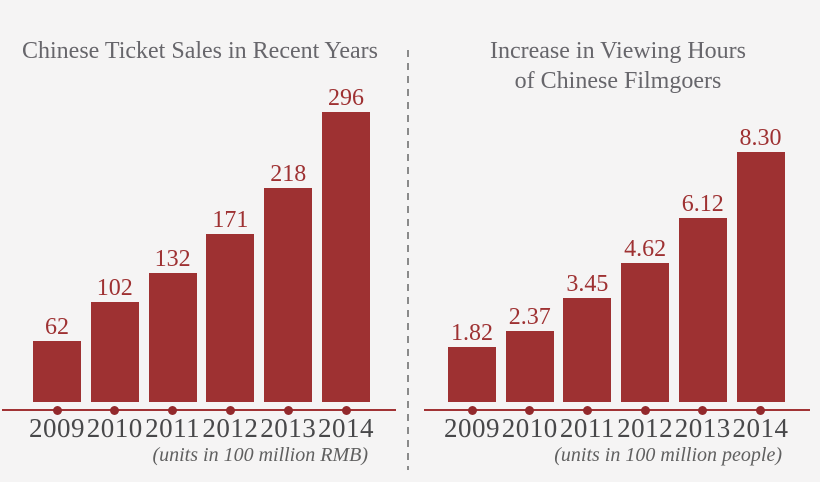 Image resolution: width=820 pixels, height=482 pixels. I want to click on bar-value-label: 1.82, so click(472, 333).